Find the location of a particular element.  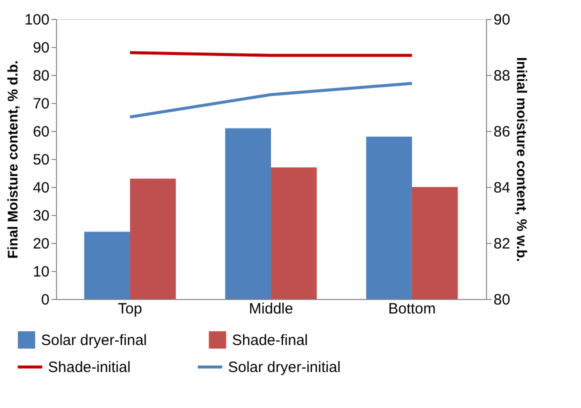

y2-tick-label: 80 is located at coordinates (502, 300).